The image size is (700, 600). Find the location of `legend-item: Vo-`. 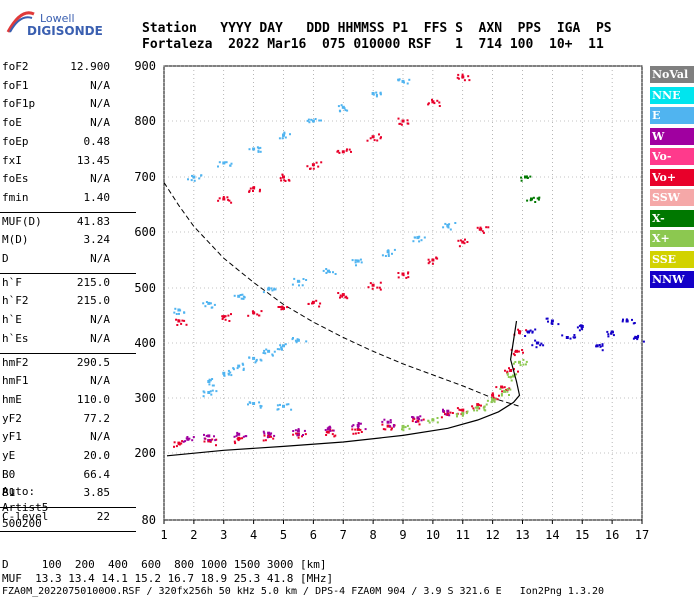

legend-item: Vo- is located at coordinates (672, 156).